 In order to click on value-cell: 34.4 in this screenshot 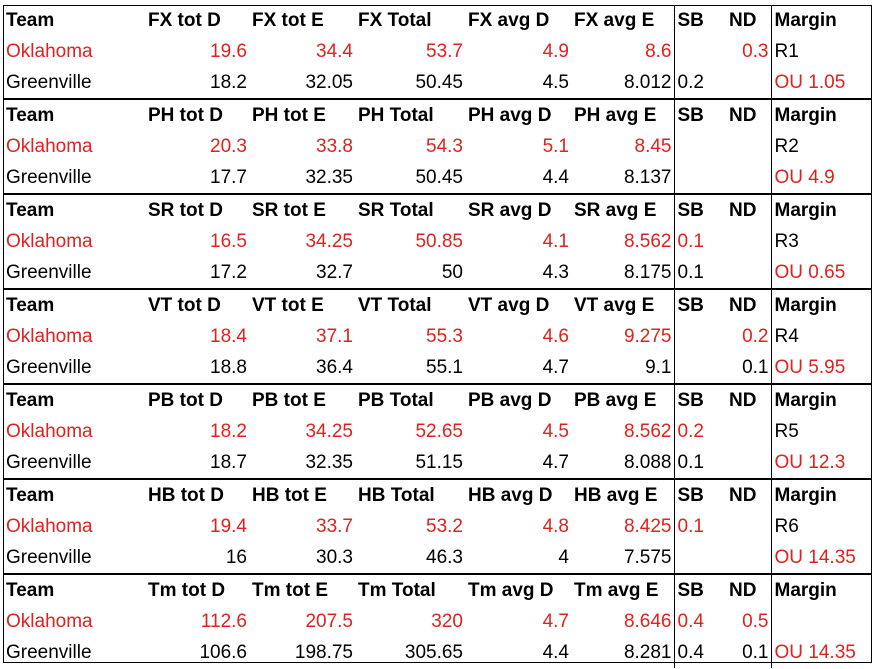, I will do `click(334, 51)`.